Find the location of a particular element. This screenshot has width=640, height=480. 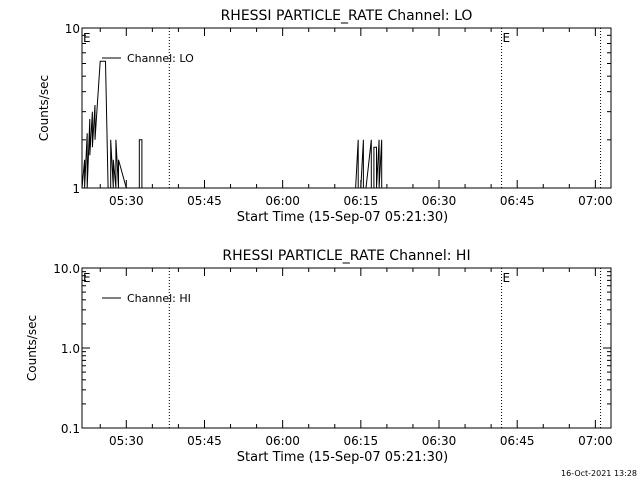

generation-timestamp: 16-Oct-2021 13:28 is located at coordinates (599, 473).